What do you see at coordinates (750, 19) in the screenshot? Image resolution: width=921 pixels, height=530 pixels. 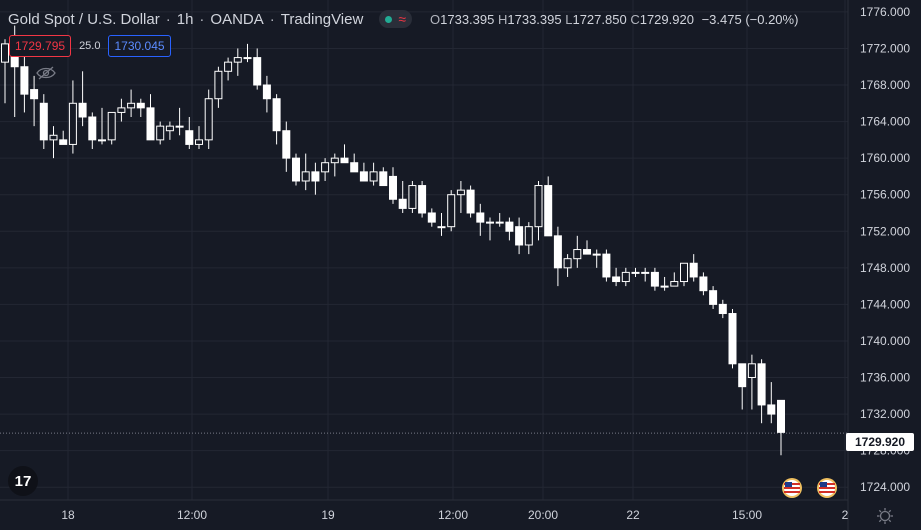 I see `change-value: −3.475 (−0.20%)` at bounding box center [750, 19].